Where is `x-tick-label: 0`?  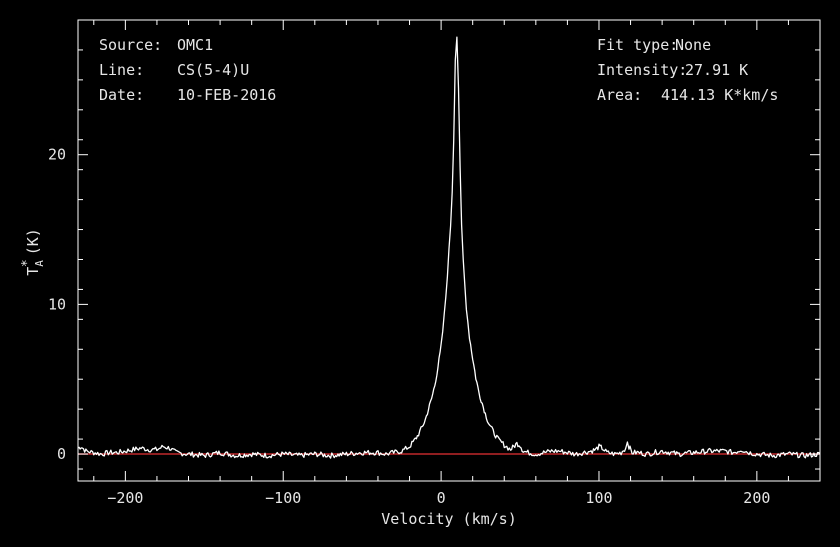 x-tick-label: 0 is located at coordinates (441, 498).